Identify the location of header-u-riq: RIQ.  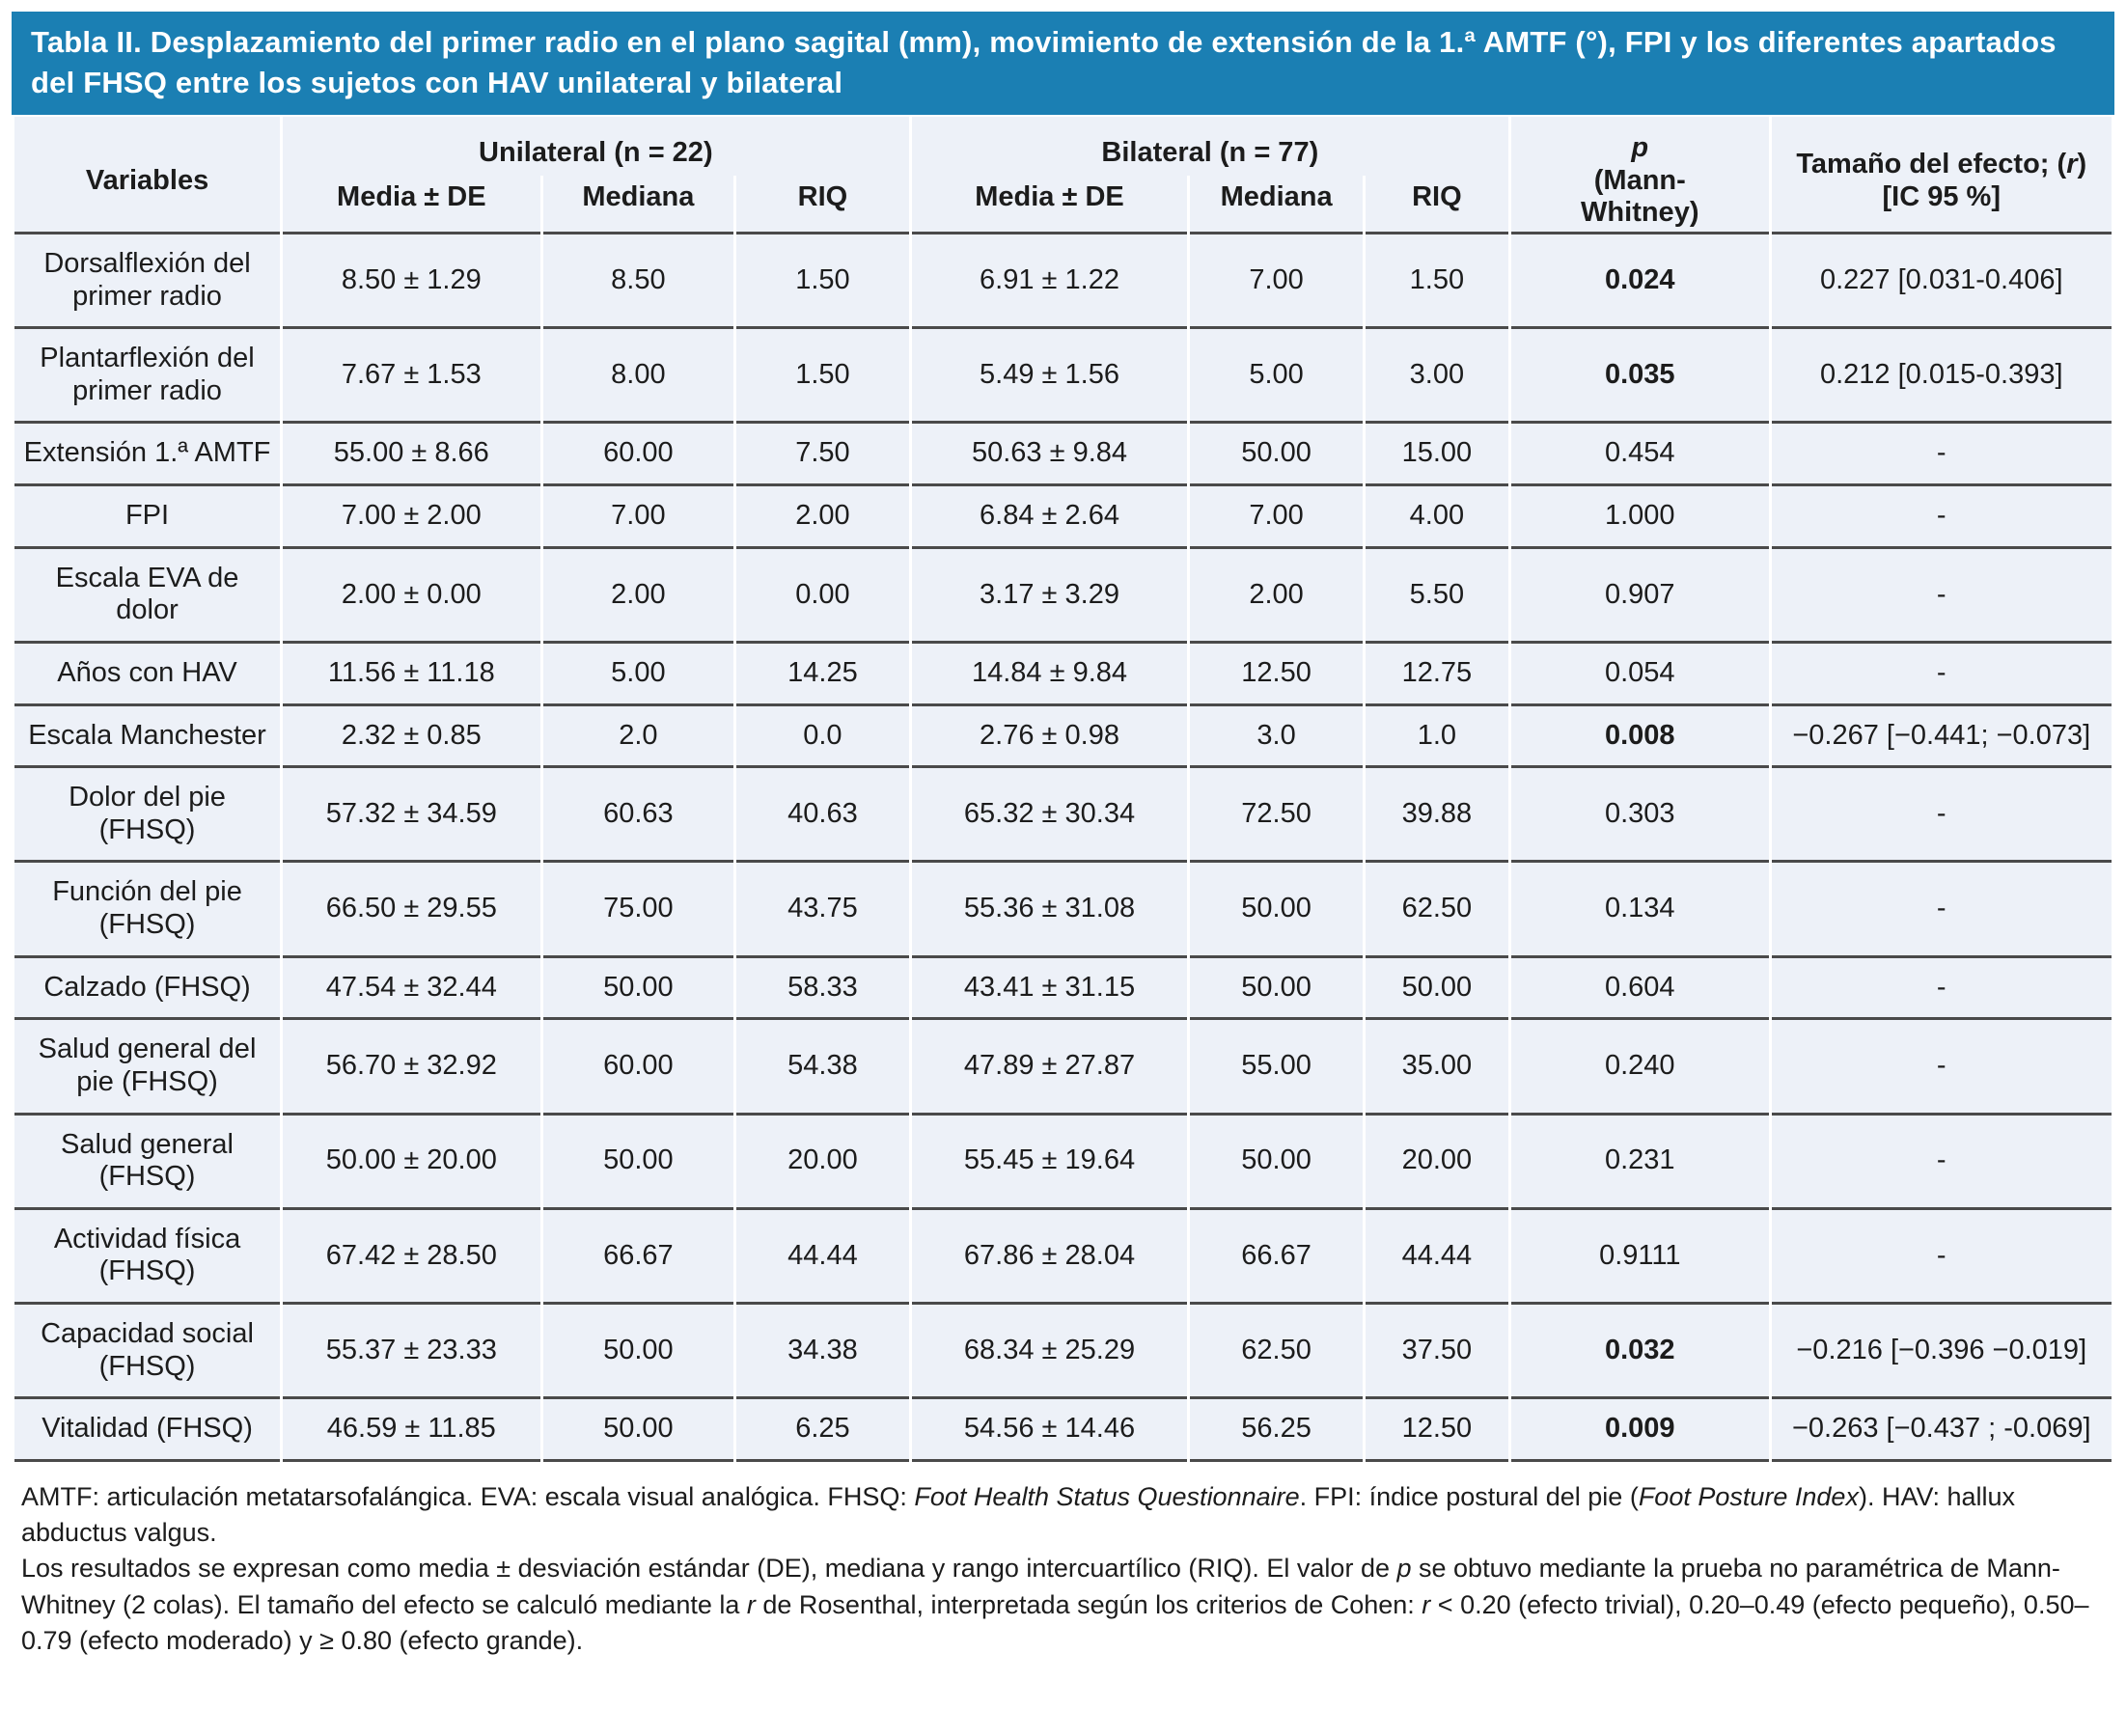
(822, 204).